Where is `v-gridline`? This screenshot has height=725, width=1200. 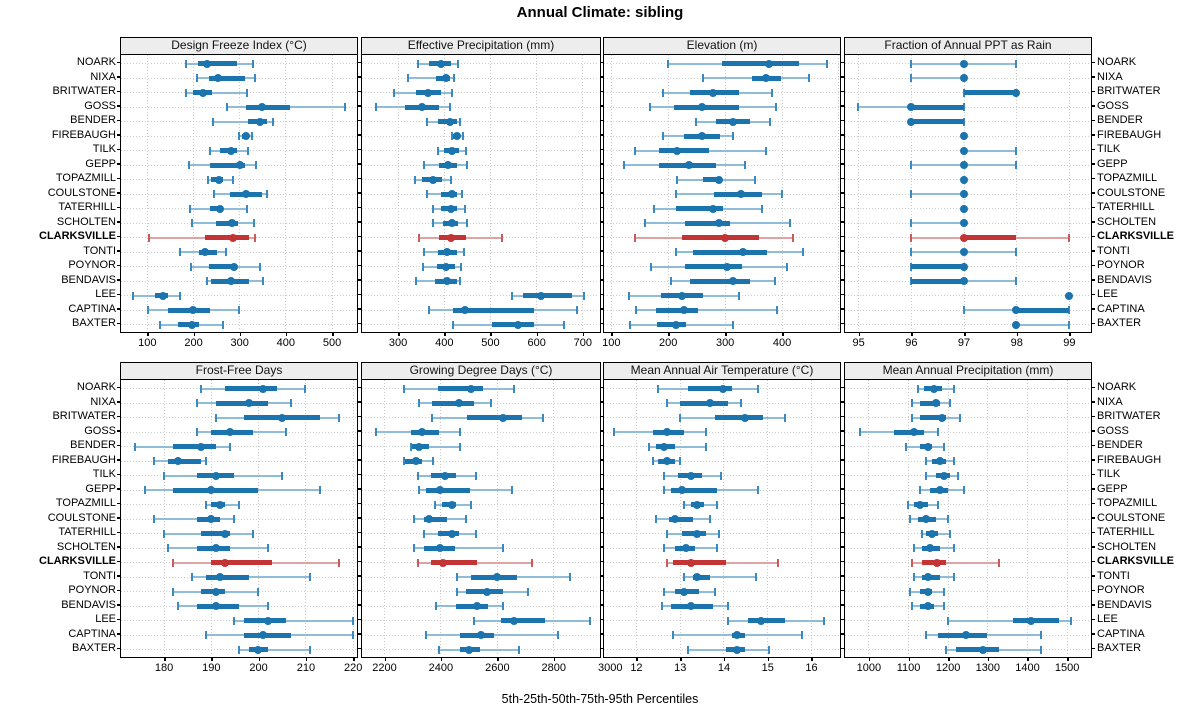
v-gridline is located at coordinates (332, 193).